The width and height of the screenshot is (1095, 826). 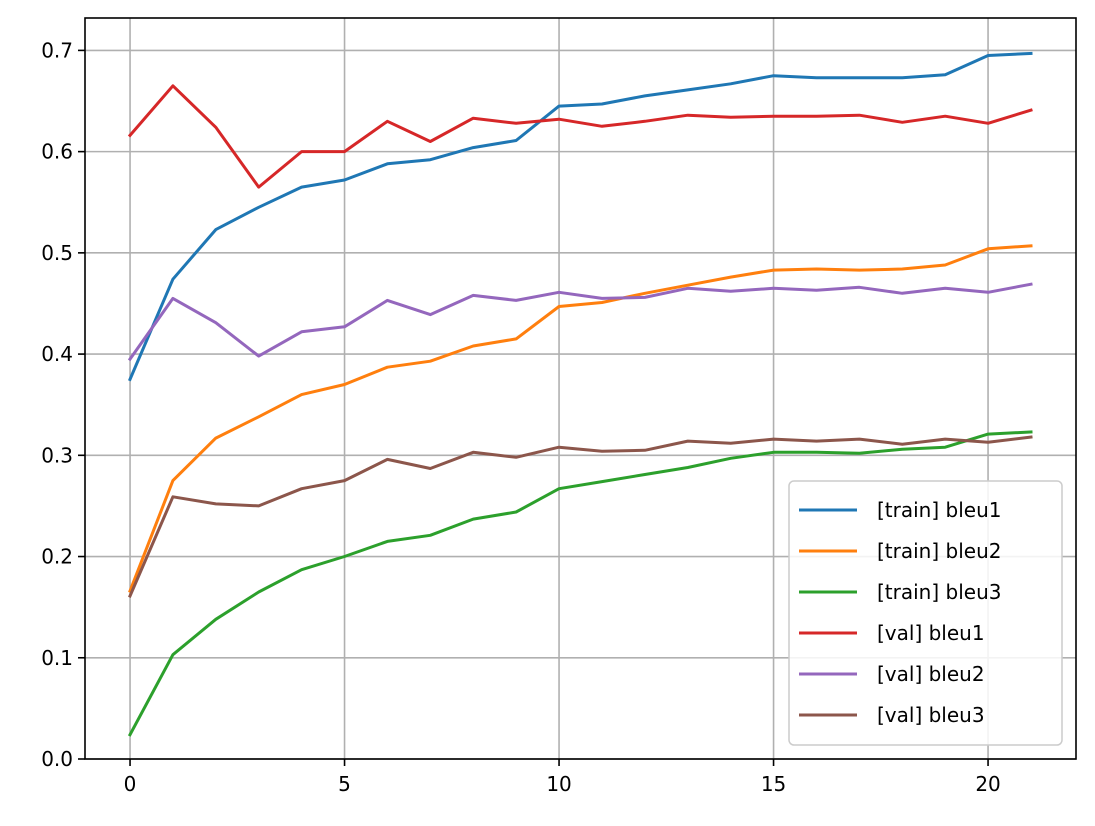 I want to click on legend-label-val-bleu2: [val] bleu2, so click(x=931, y=674).